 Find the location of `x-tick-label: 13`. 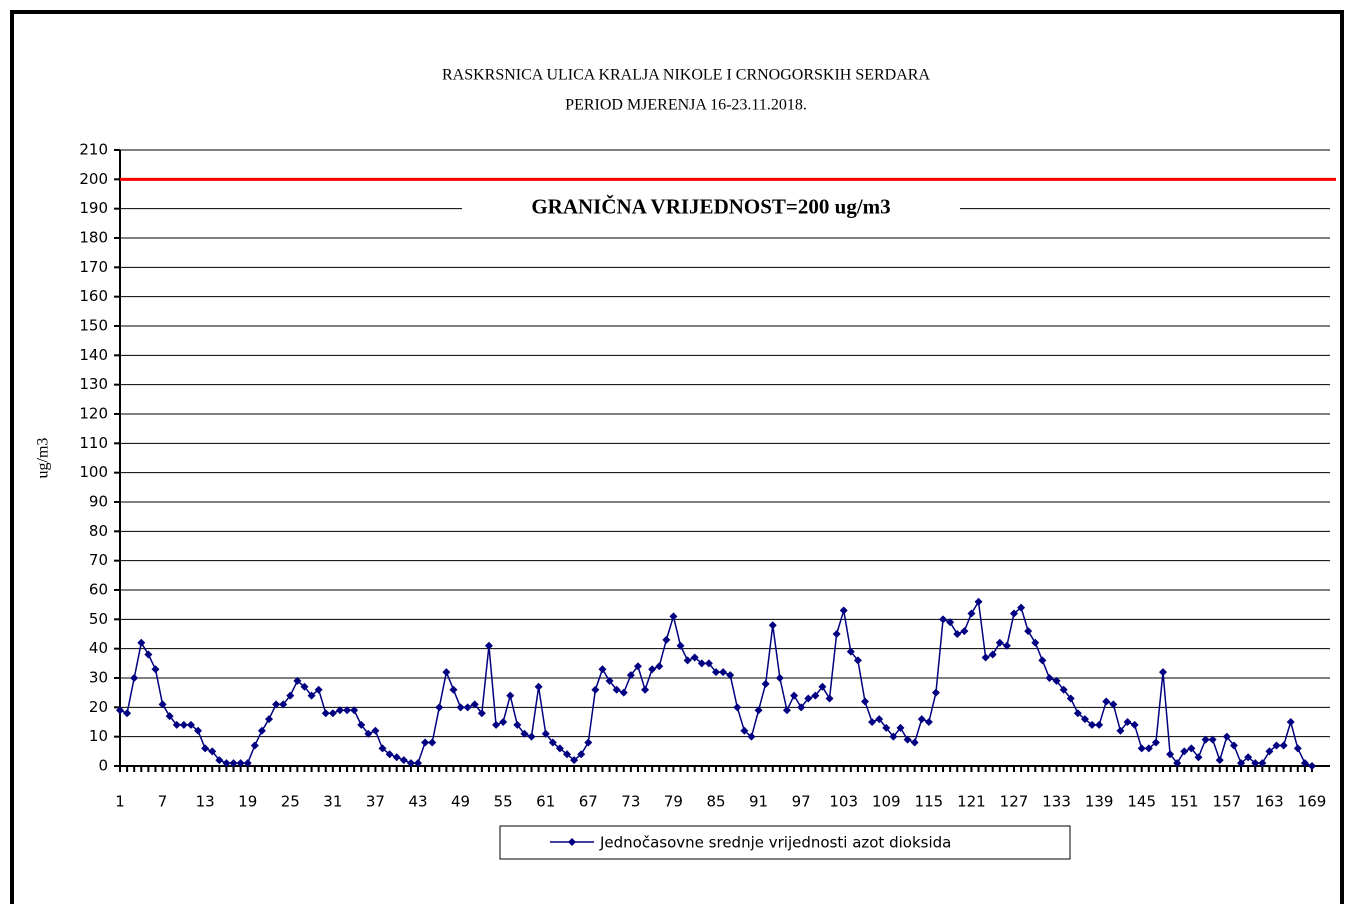

x-tick-label: 13 is located at coordinates (205, 802).